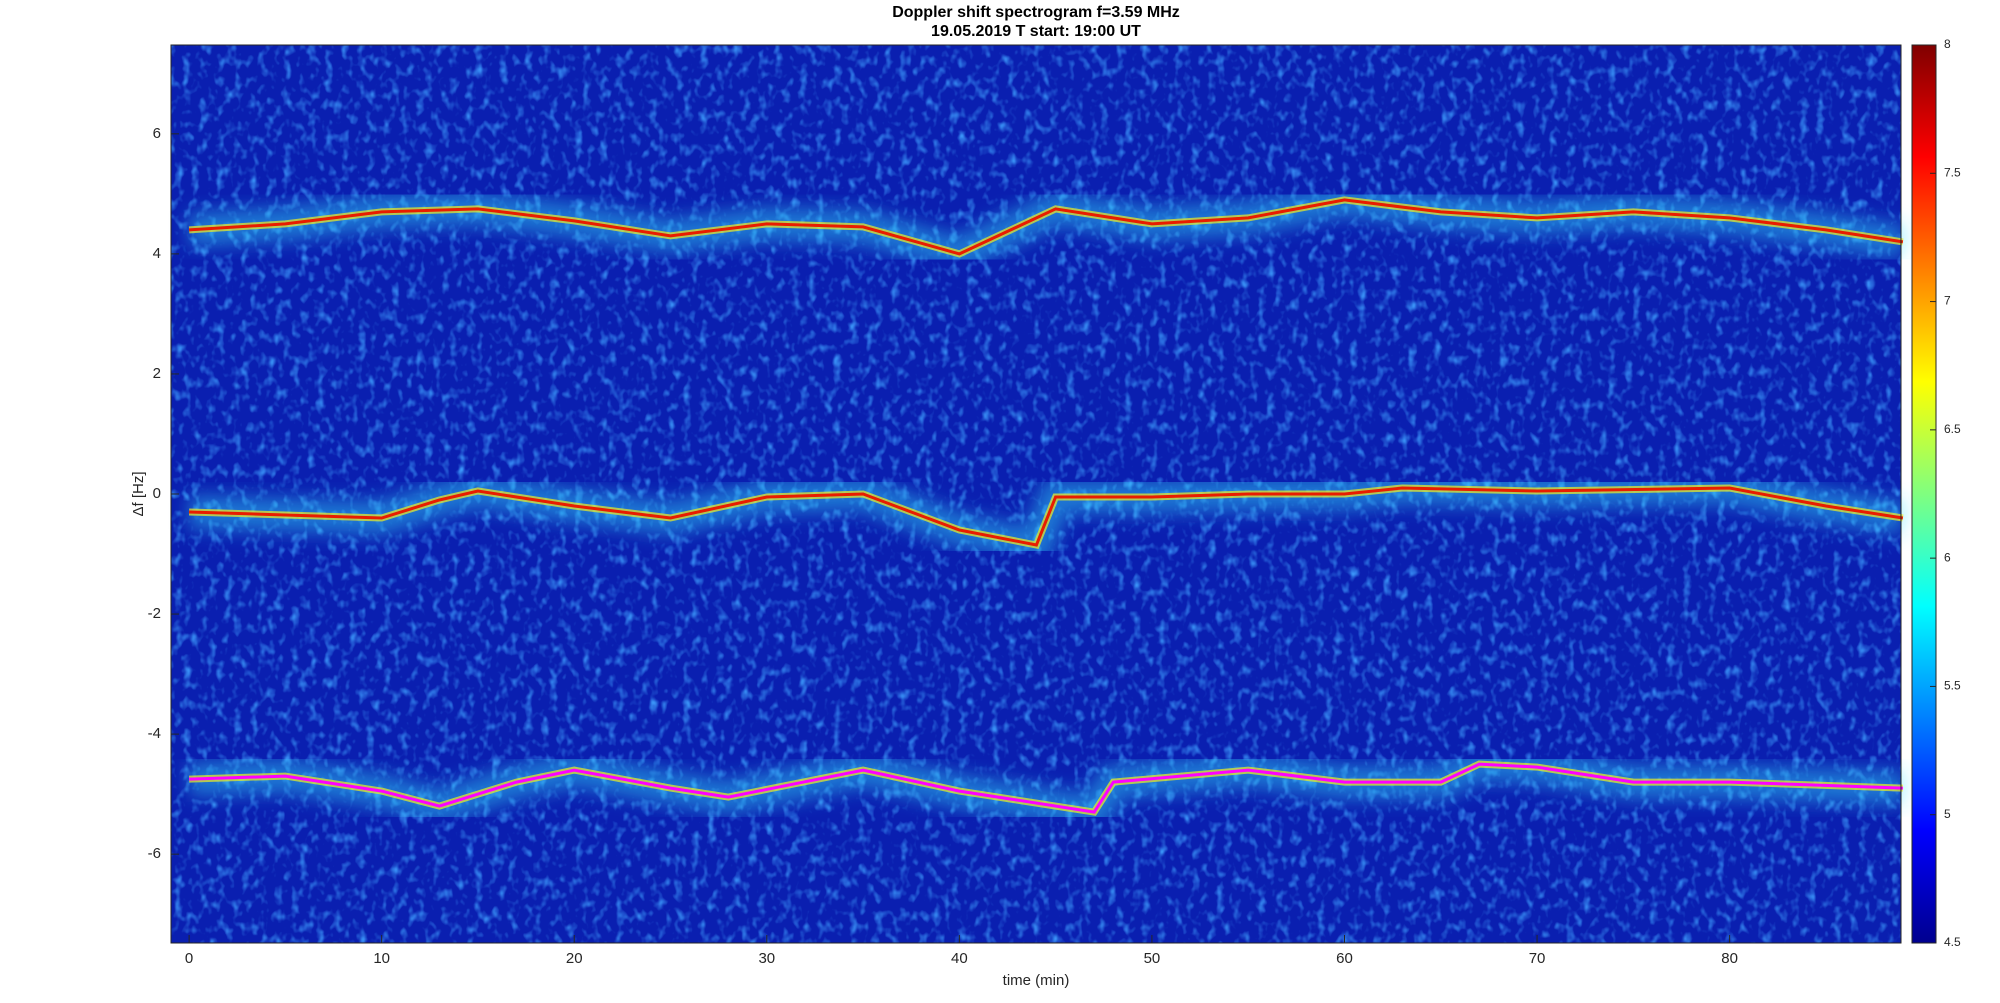 The image size is (2000, 1003). I want to click on x-tick-label: 20, so click(574, 958).